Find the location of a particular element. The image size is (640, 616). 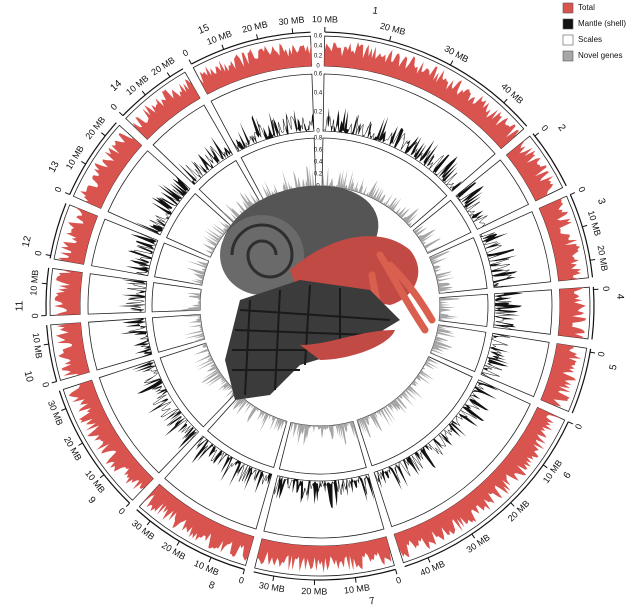

legend-label: Mantle (shell) is located at coordinates (602, 23).